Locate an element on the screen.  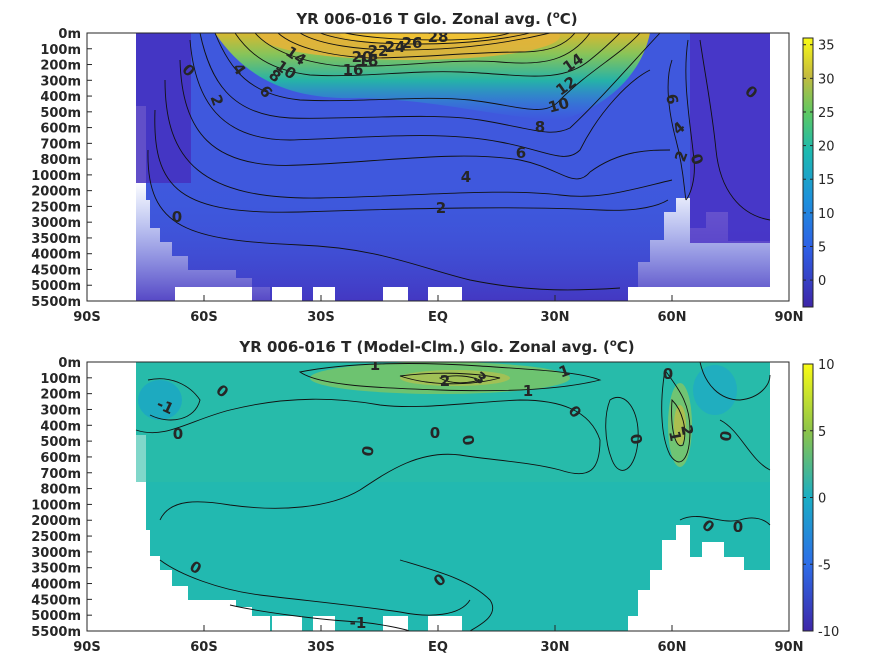
top-colorbar-tick-label: 15 is located at coordinates (826, 180).